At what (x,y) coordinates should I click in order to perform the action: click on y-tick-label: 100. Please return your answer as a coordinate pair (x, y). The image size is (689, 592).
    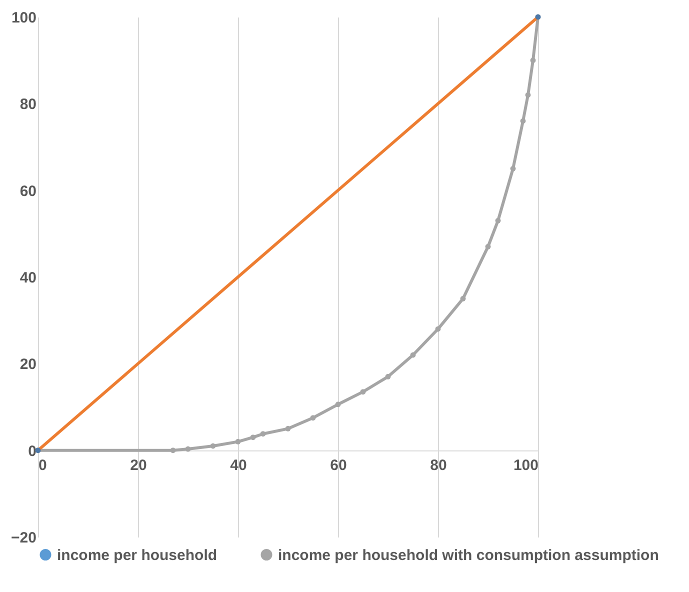
    Looking at the image, I should click on (23, 18).